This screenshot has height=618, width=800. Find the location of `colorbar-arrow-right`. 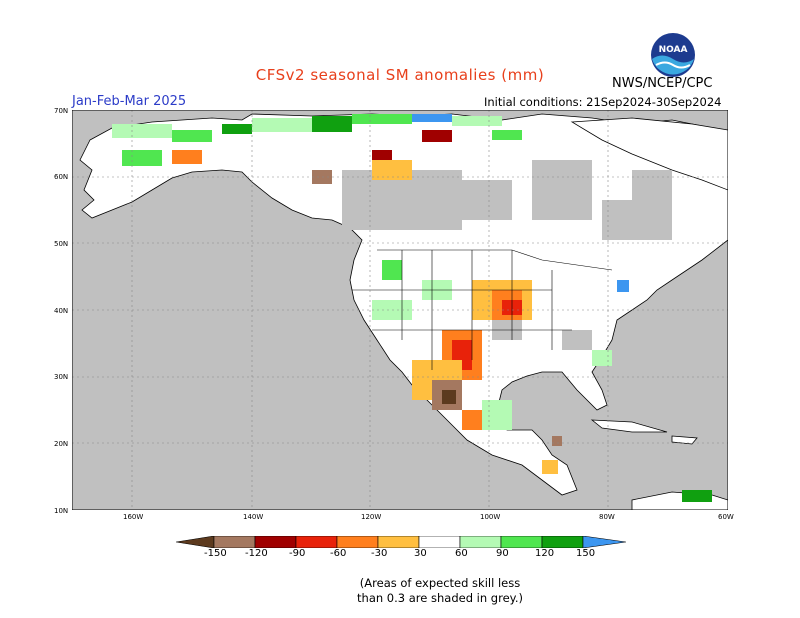

colorbar-arrow-right is located at coordinates (604, 542).